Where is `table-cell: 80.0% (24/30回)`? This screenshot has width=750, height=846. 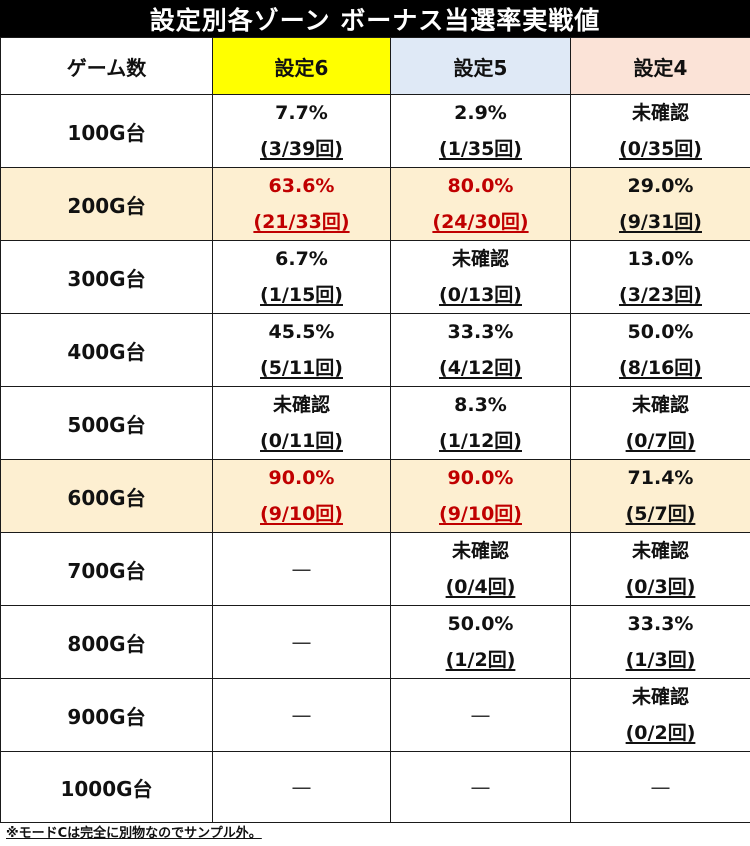 table-cell: 80.0% (24/30回) is located at coordinates (480, 204).